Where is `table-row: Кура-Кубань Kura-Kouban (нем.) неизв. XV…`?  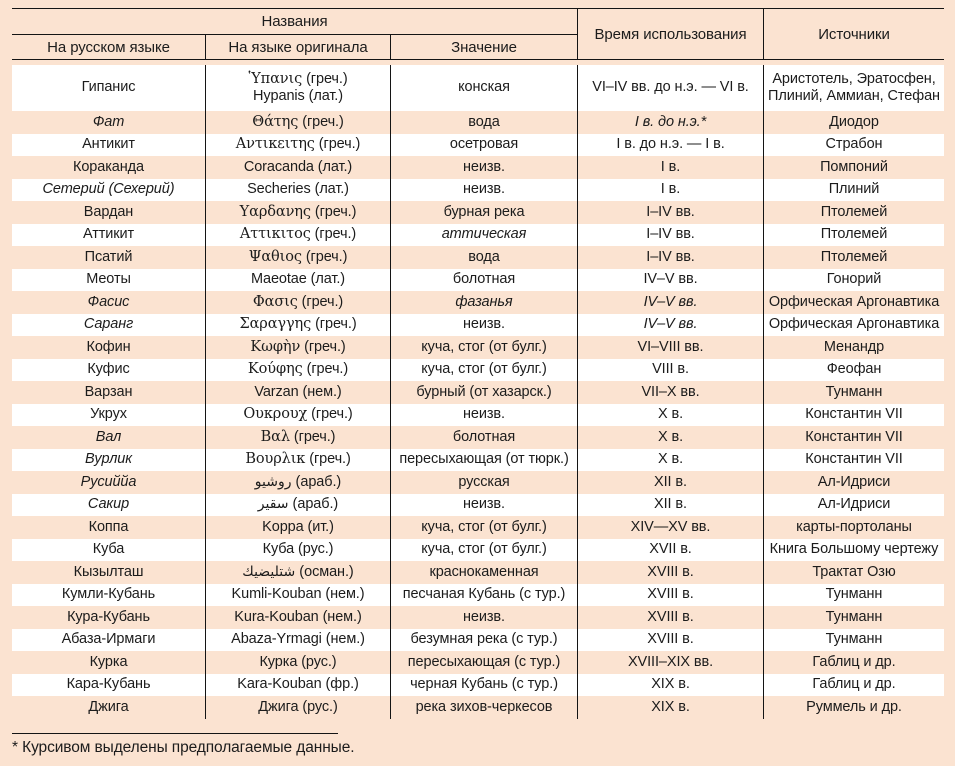
table-row: Кура-Кубань Kura-Kouban (нем.) неизв. XV… is located at coordinates (478, 617).